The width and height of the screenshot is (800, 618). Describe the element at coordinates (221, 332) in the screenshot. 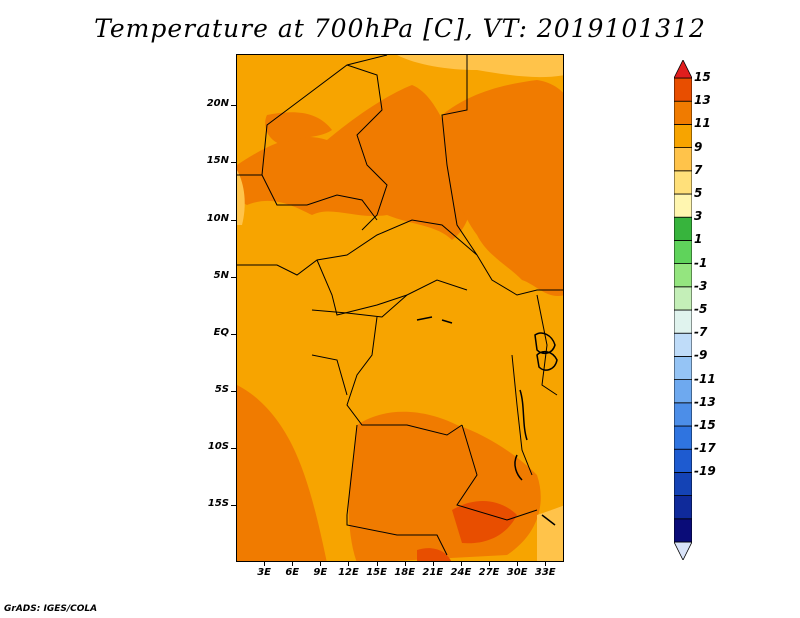

I see `lat-label: EQ` at that location.